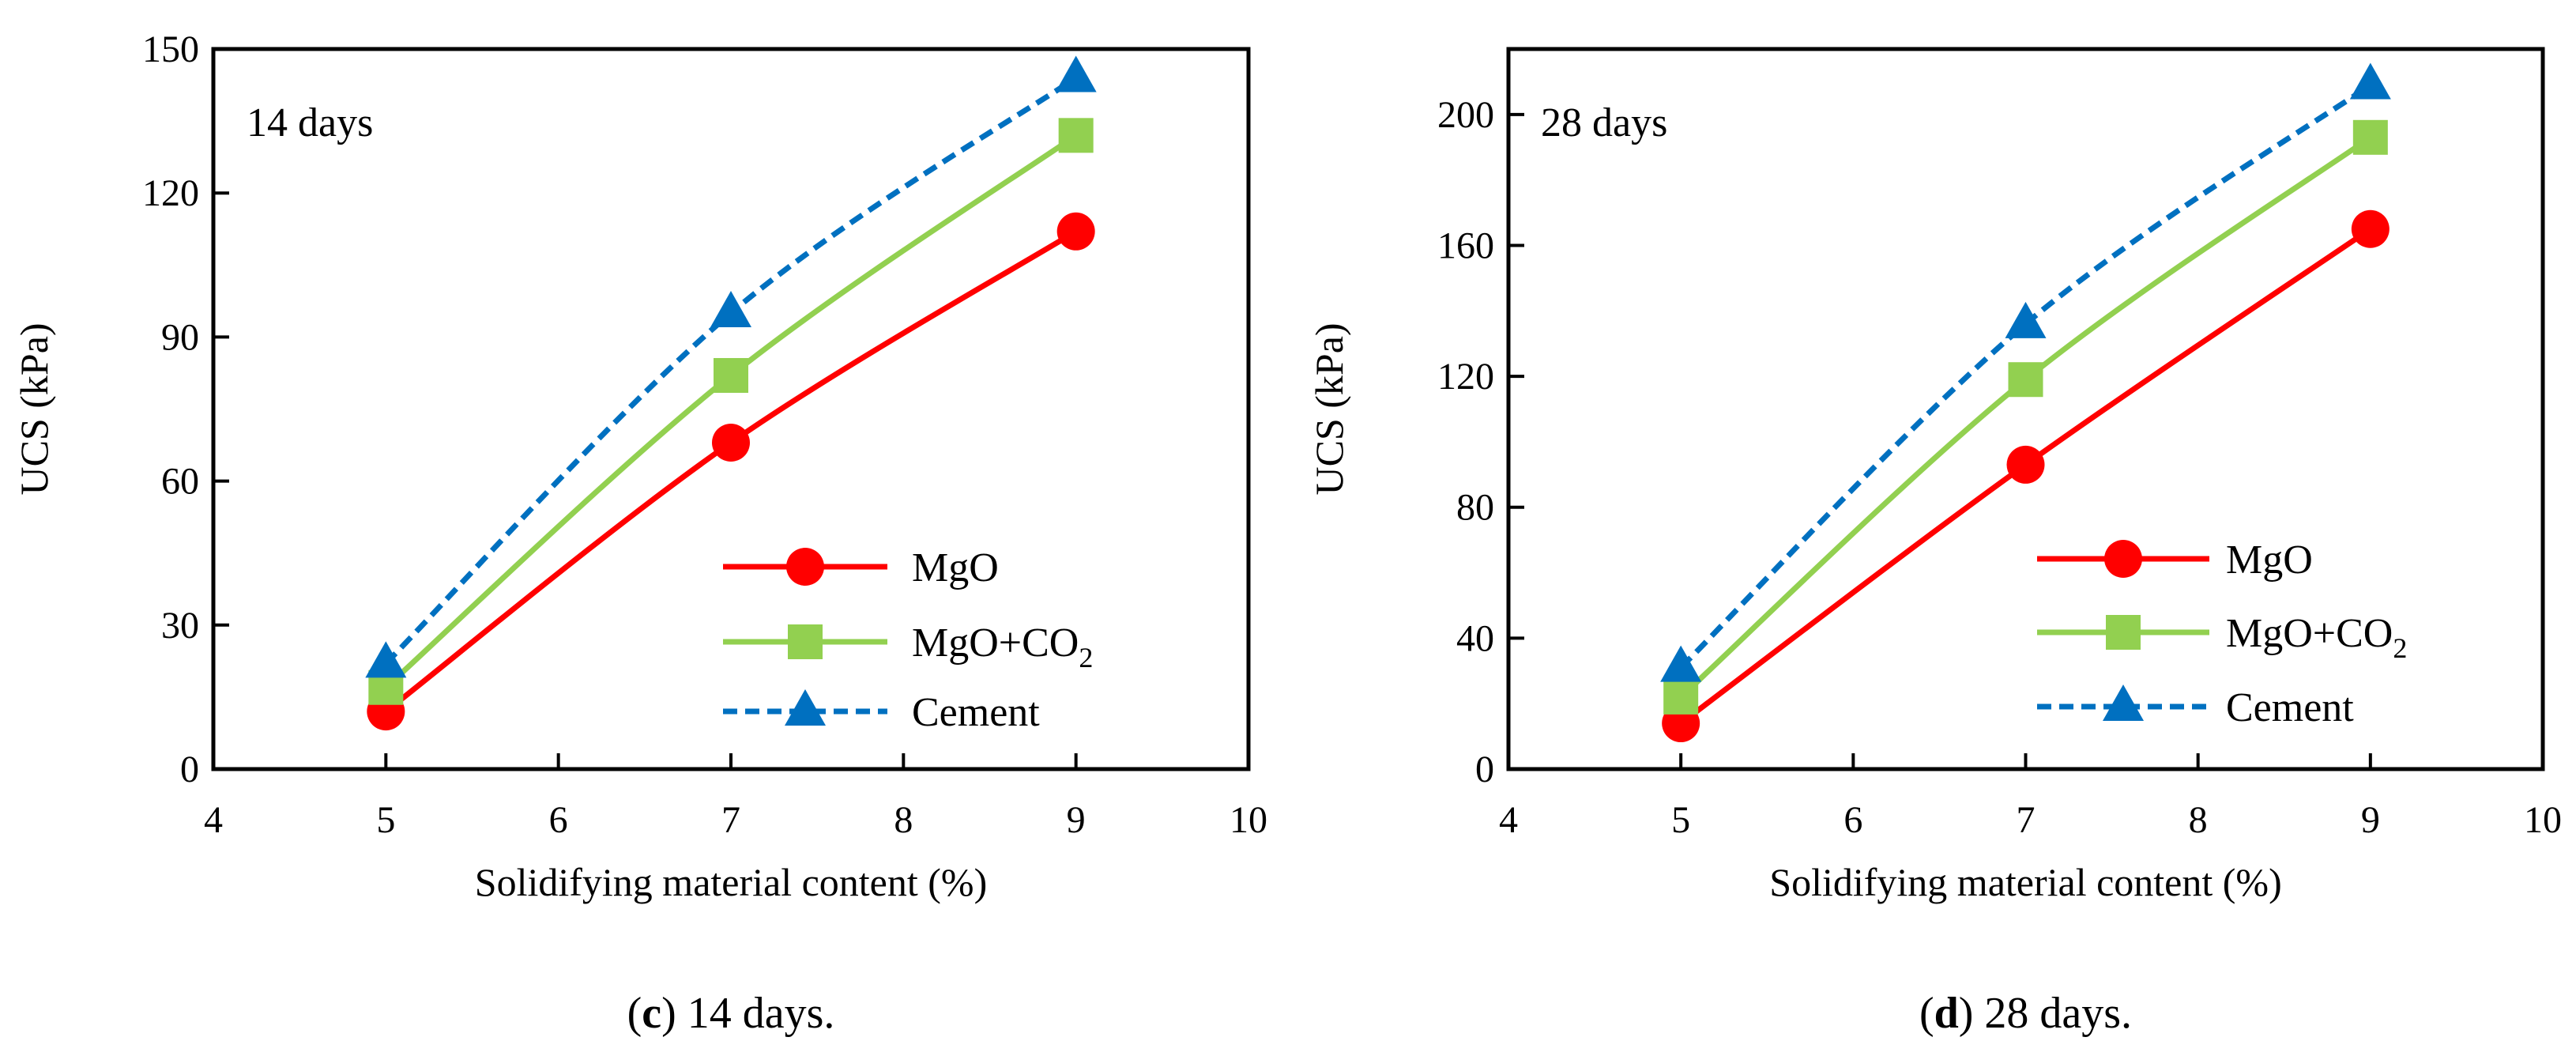  Describe the element at coordinates (1604, 122) in the screenshot. I see `panel-annotation: 28 days` at that location.